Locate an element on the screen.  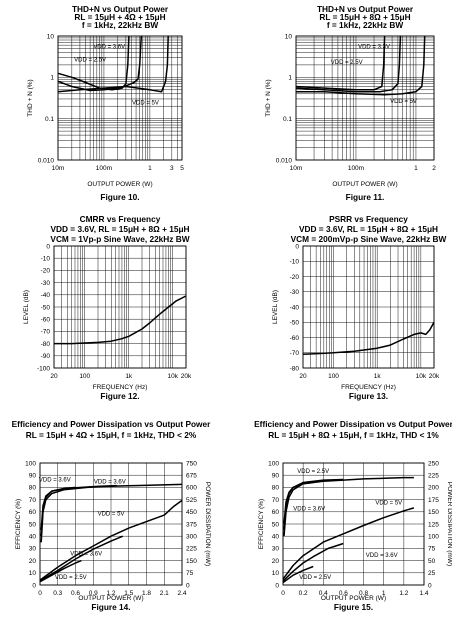
x-tick-label: 10m is located at coordinates (58, 168).